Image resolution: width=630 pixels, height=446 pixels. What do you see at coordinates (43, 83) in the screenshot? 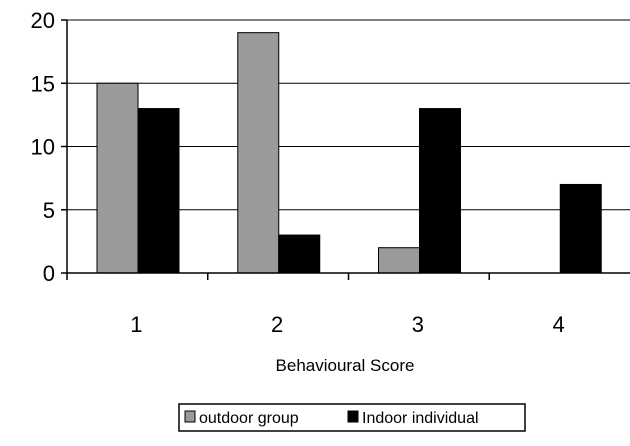
I see `y-tick-label: 15` at bounding box center [43, 83].